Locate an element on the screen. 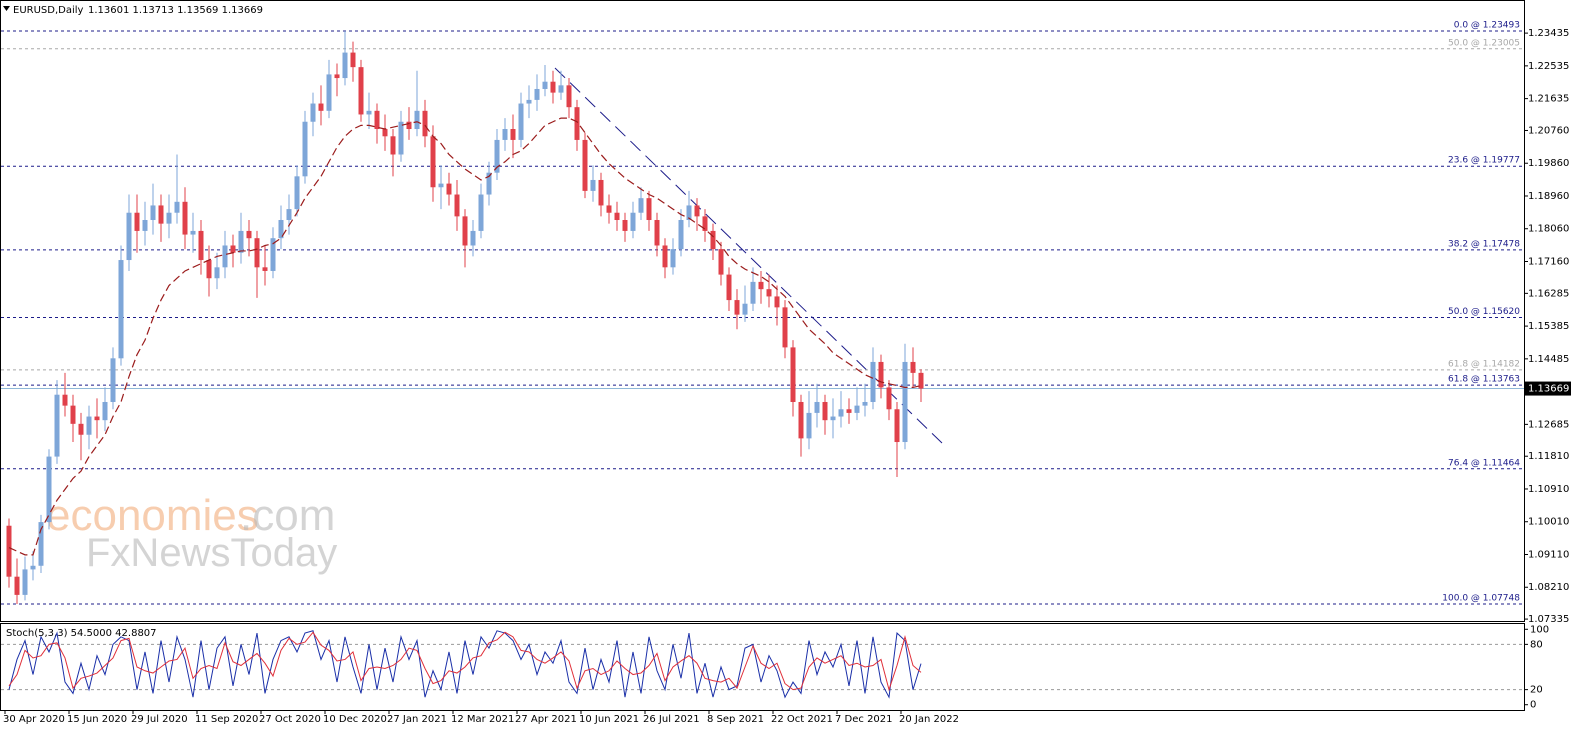  x-tick-label: 12 Mar 2021 is located at coordinates (482, 719).